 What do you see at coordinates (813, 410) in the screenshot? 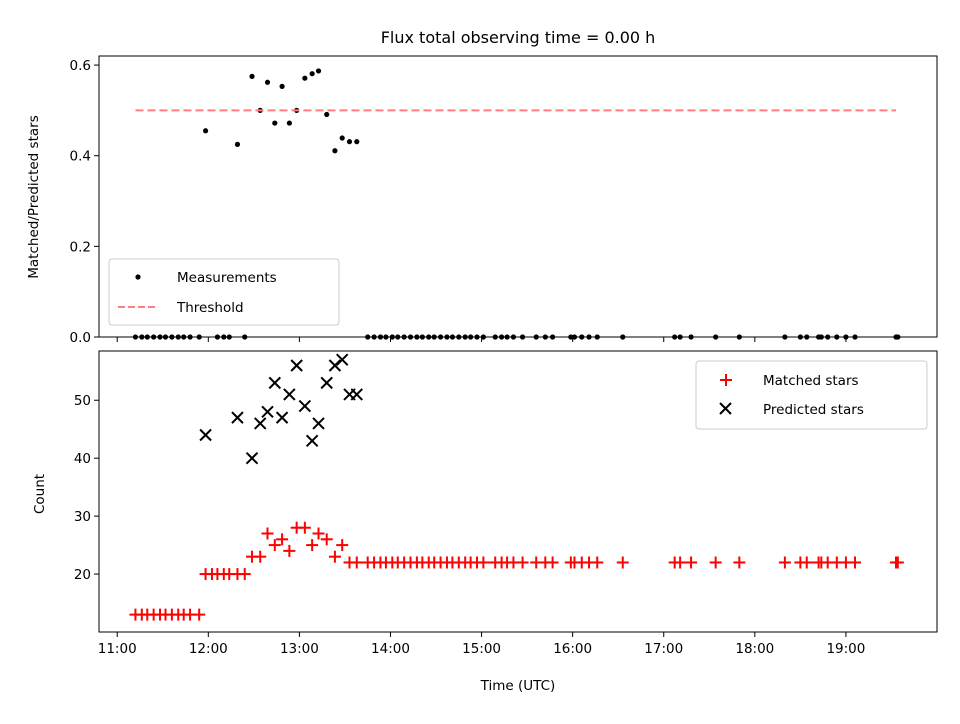
I see `legend-predicted-label: Predicted stars` at bounding box center [813, 410].